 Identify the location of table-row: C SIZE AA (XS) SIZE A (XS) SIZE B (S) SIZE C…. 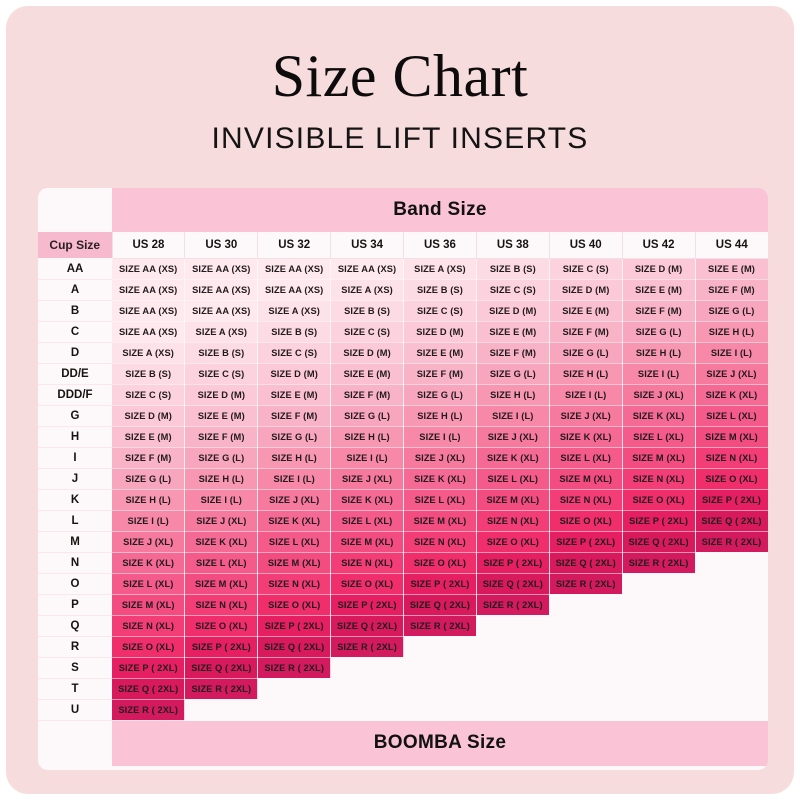
(403, 332).